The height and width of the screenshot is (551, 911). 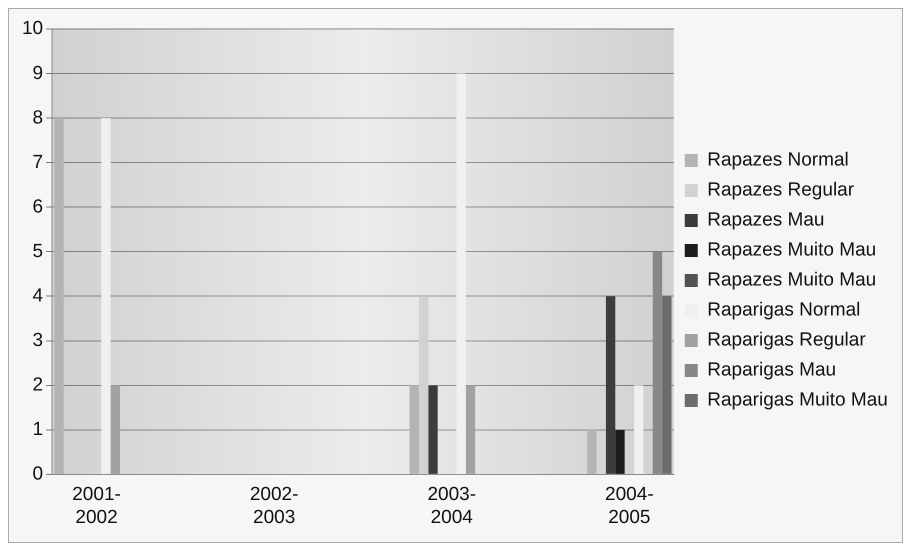 What do you see at coordinates (38, 429) in the screenshot?
I see `y-tick-label: 1` at bounding box center [38, 429].